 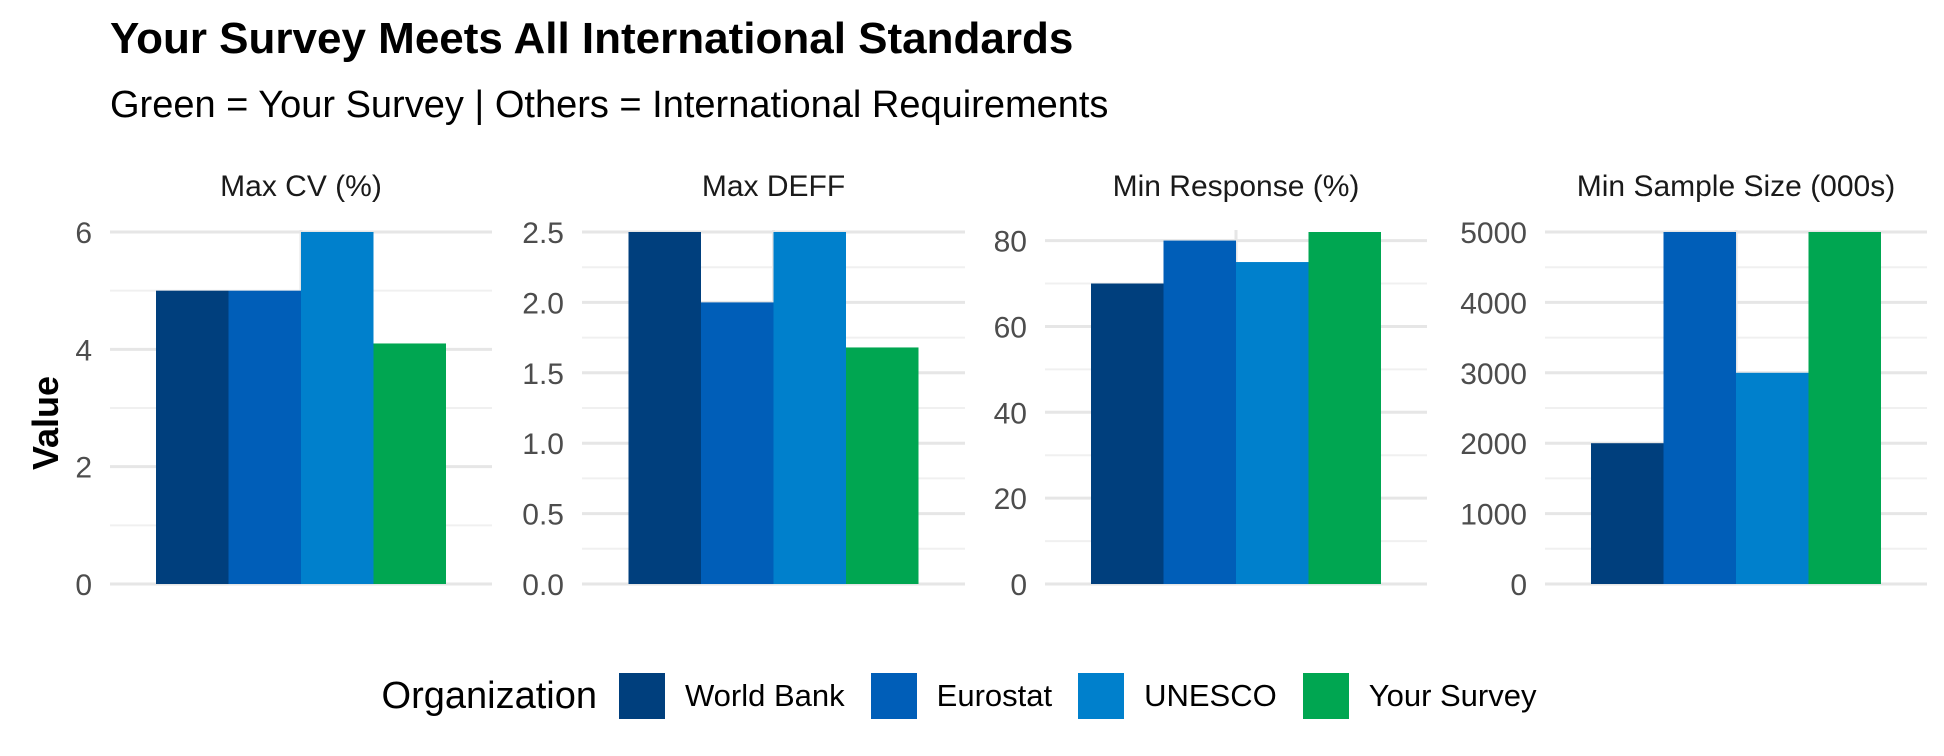 I want to click on y-tick-label: 80, so click(x=1010, y=242).